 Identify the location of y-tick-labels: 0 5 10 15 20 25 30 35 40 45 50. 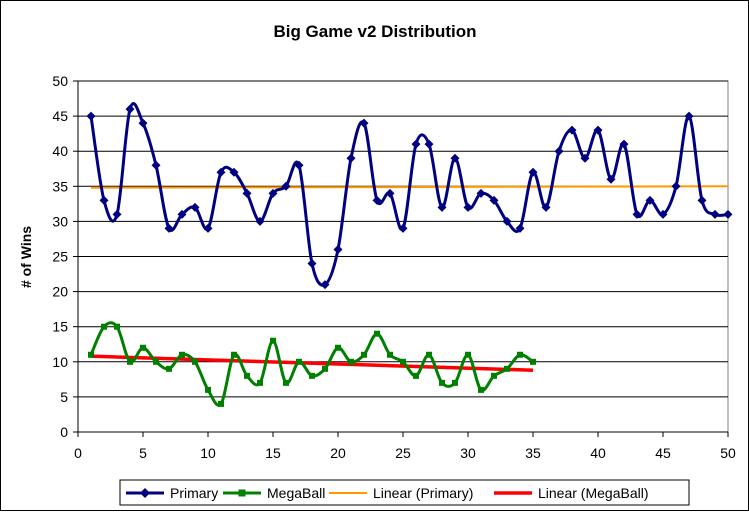
(60, 256).